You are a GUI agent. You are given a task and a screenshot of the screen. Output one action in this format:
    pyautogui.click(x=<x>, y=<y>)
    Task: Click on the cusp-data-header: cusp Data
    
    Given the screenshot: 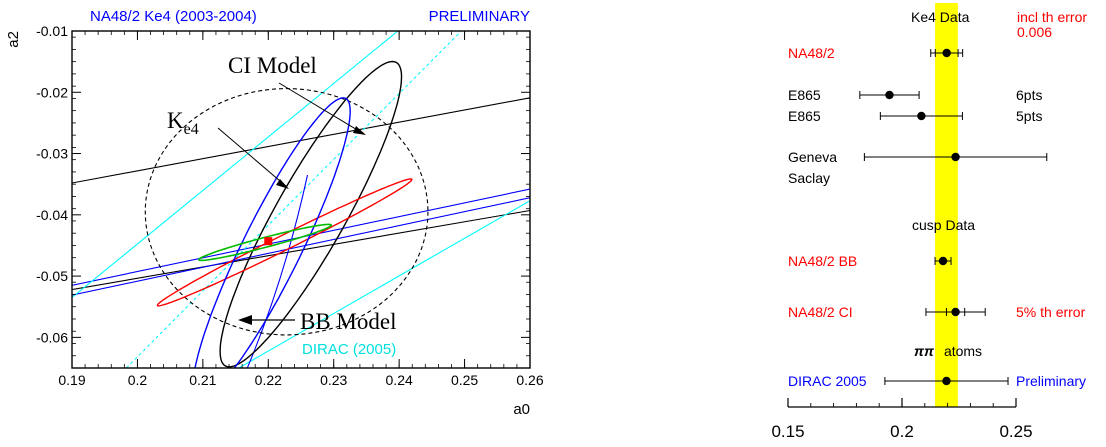 What is the action you would take?
    pyautogui.click(x=943, y=225)
    